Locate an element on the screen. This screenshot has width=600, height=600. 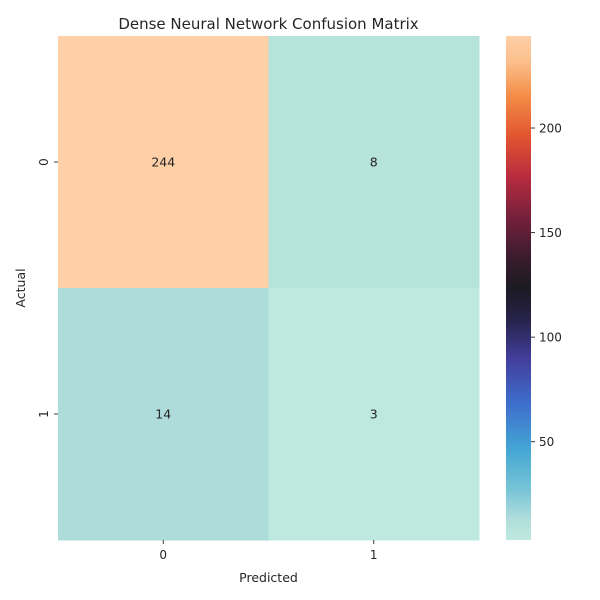
colorbar-gradient is located at coordinates (518, 288).